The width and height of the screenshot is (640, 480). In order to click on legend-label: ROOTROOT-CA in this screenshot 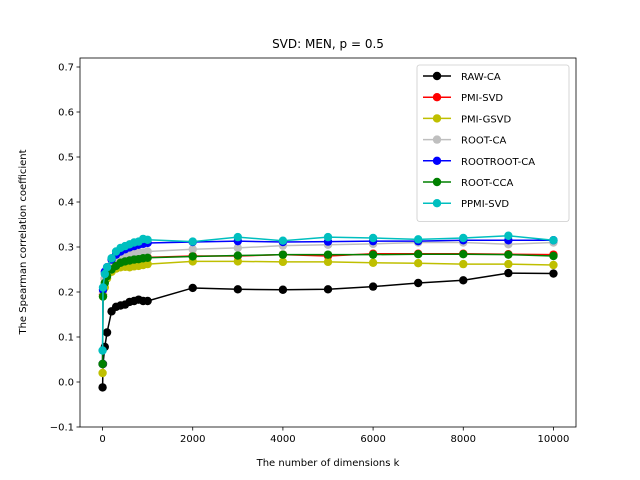, I will do `click(498, 162)`.